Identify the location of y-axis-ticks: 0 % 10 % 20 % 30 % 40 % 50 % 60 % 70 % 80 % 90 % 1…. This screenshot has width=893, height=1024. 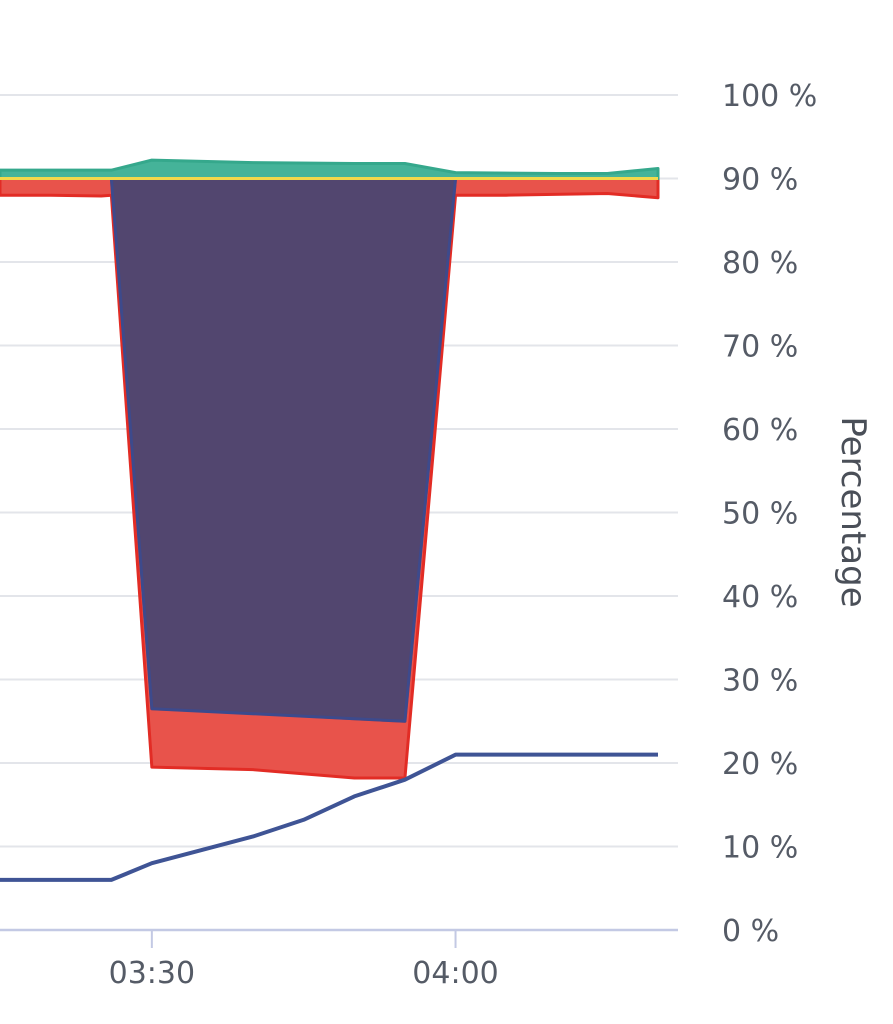
(769, 514).